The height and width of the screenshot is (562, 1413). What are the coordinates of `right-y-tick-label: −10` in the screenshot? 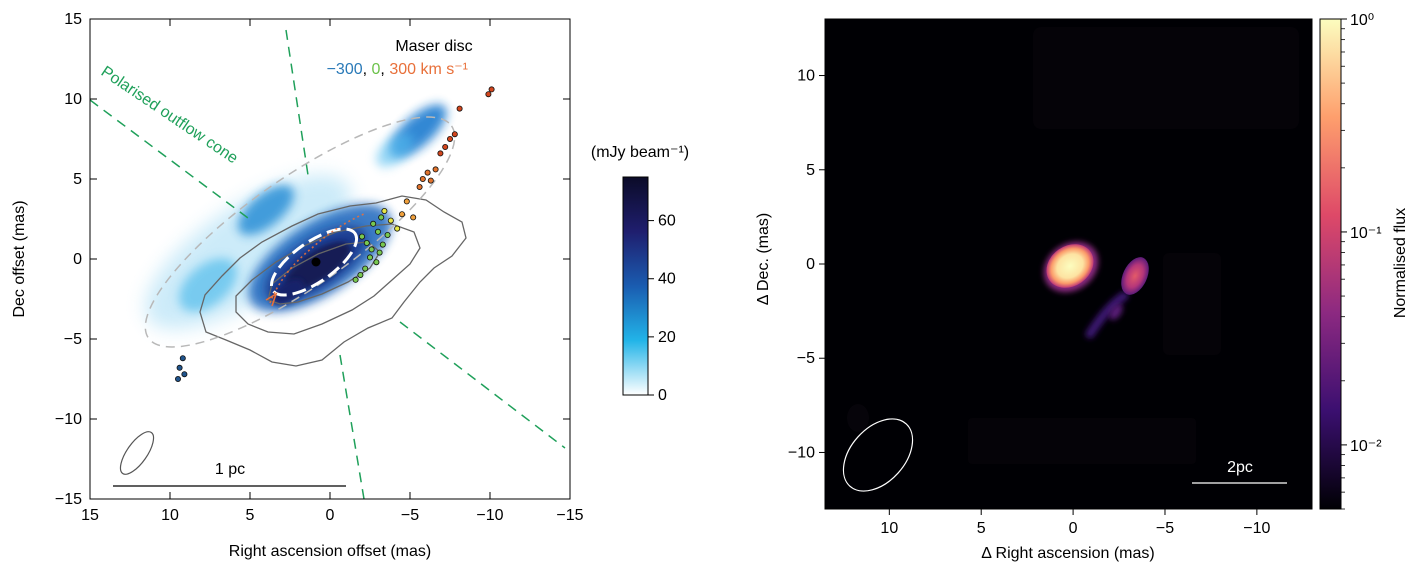 It's located at (801, 452).